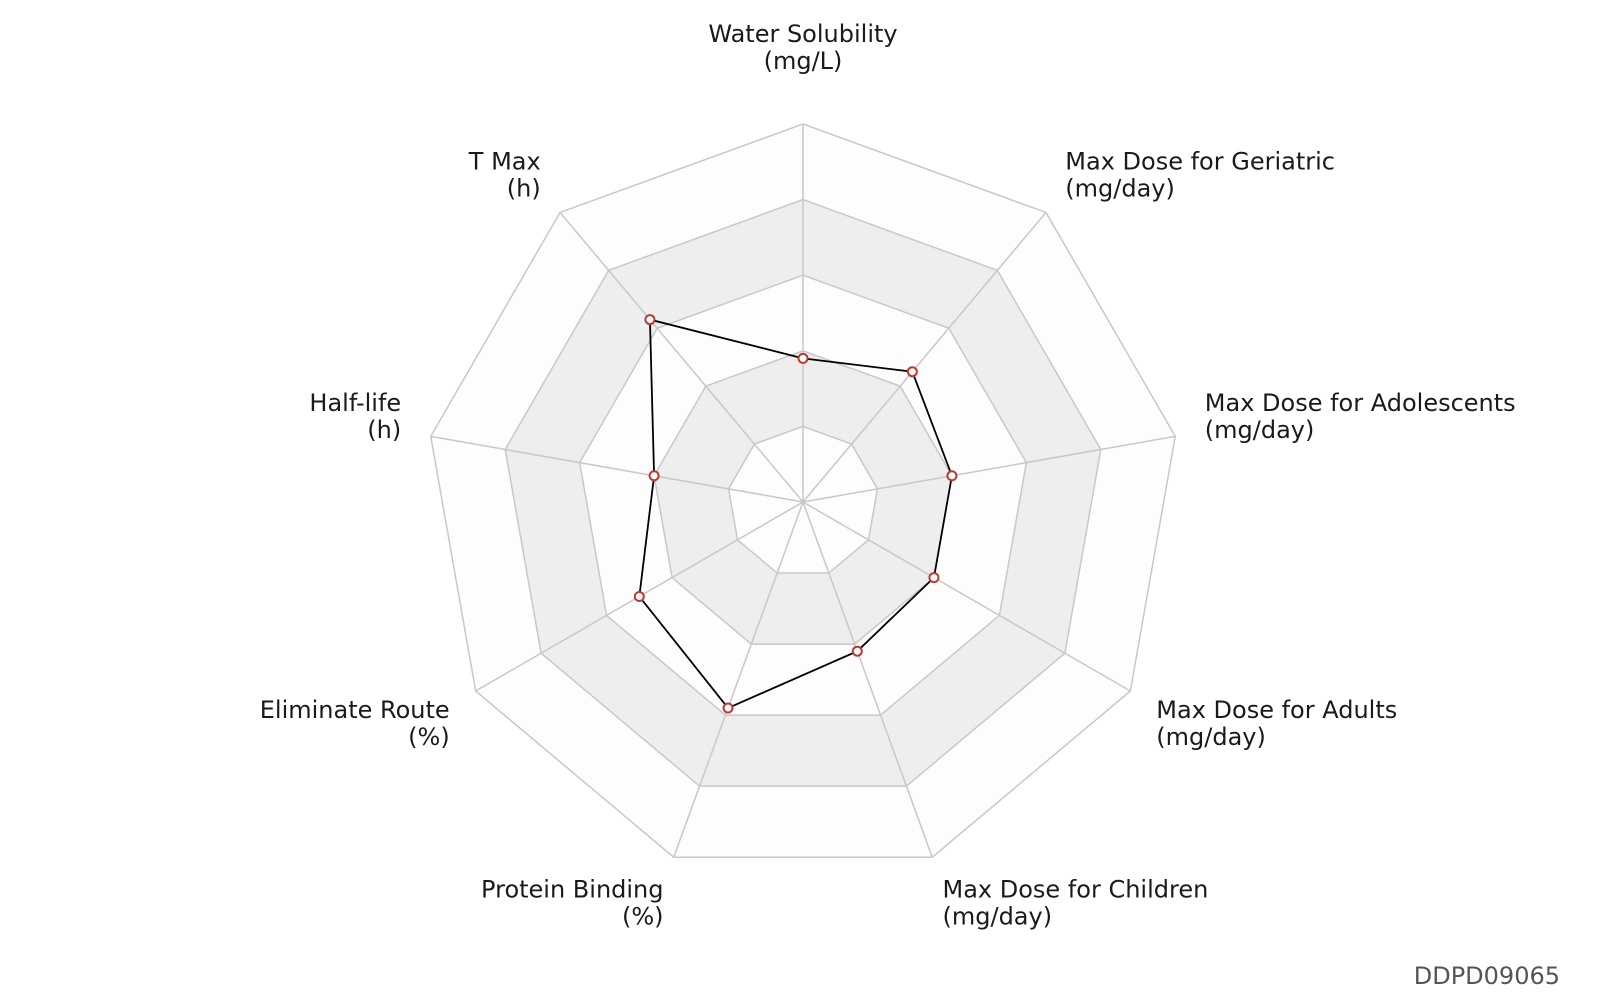  I want to click on axis-name-6: Eliminate Route, so click(355, 710).